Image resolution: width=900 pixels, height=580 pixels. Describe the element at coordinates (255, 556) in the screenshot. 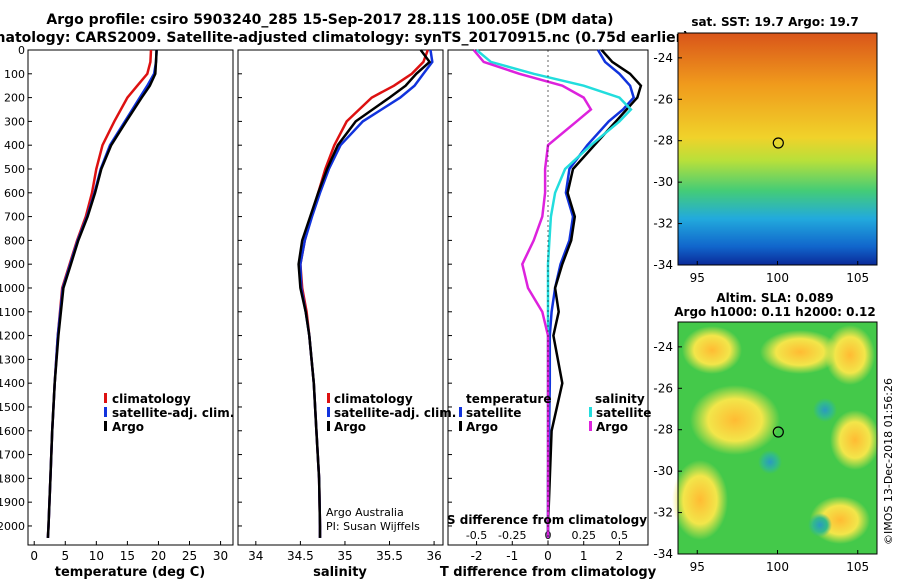

I see `x-tick-label: 34` at that location.